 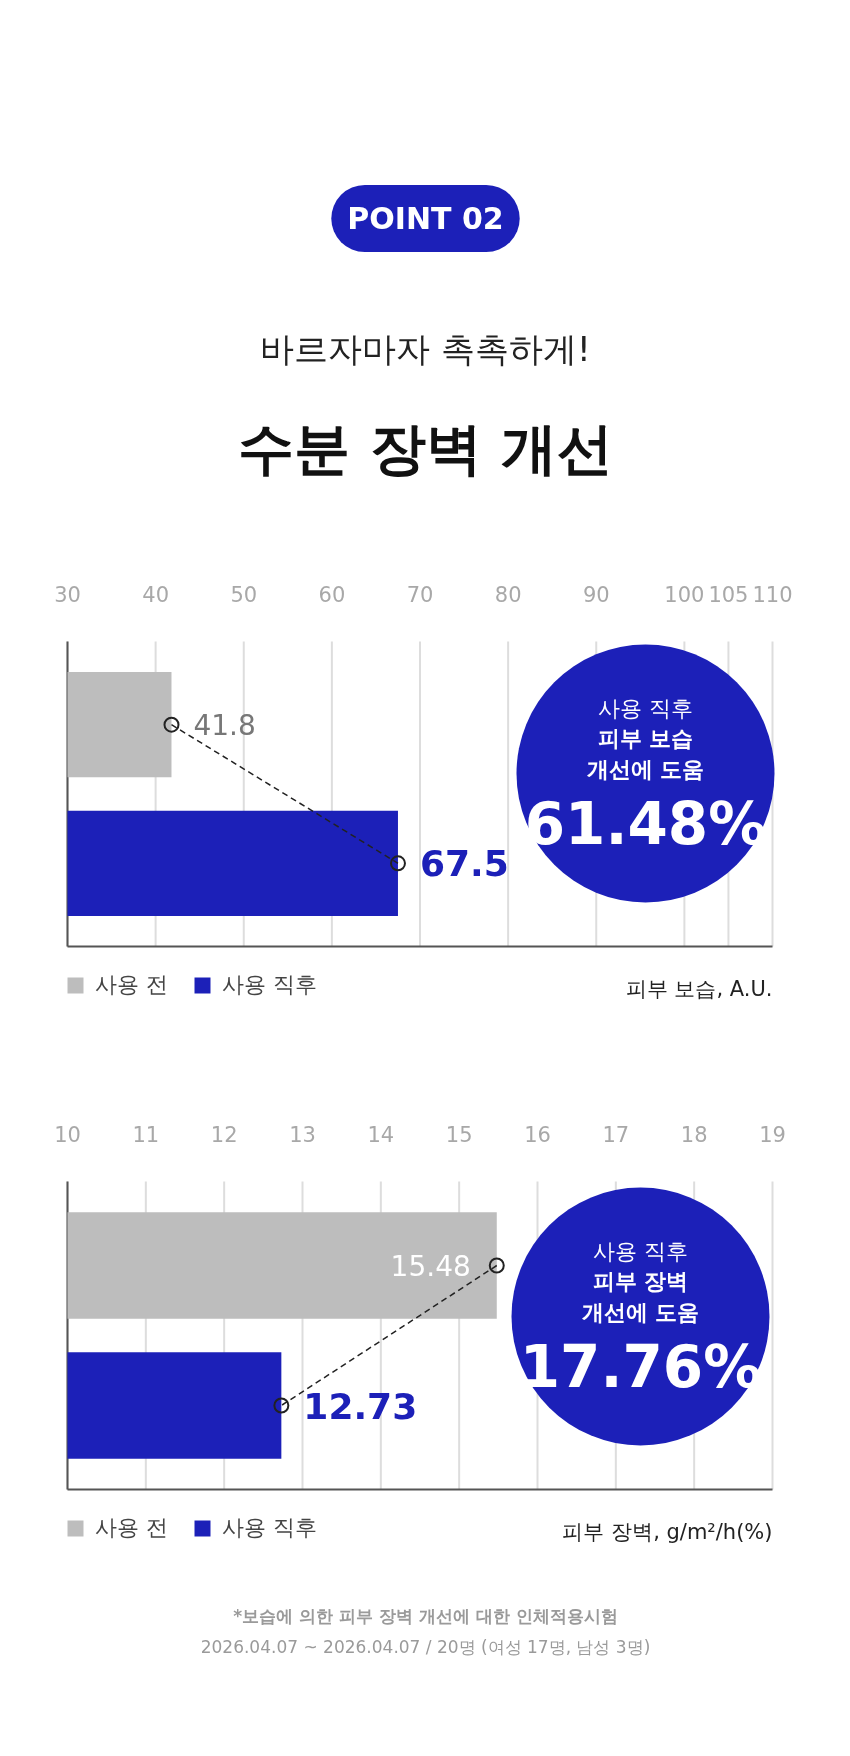 I want to click on x-tick-label: 12, so click(x=224, y=1134).